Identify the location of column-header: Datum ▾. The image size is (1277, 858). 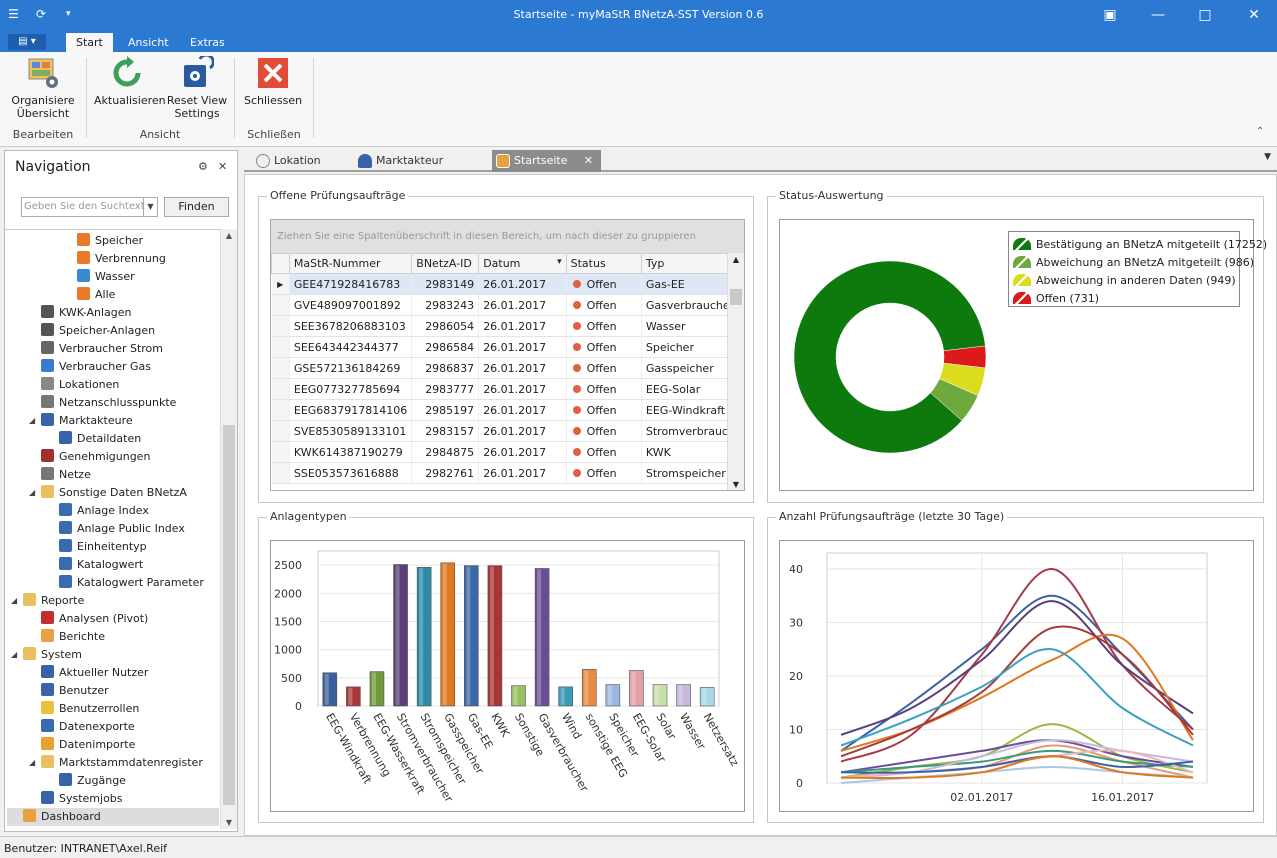
(522, 263).